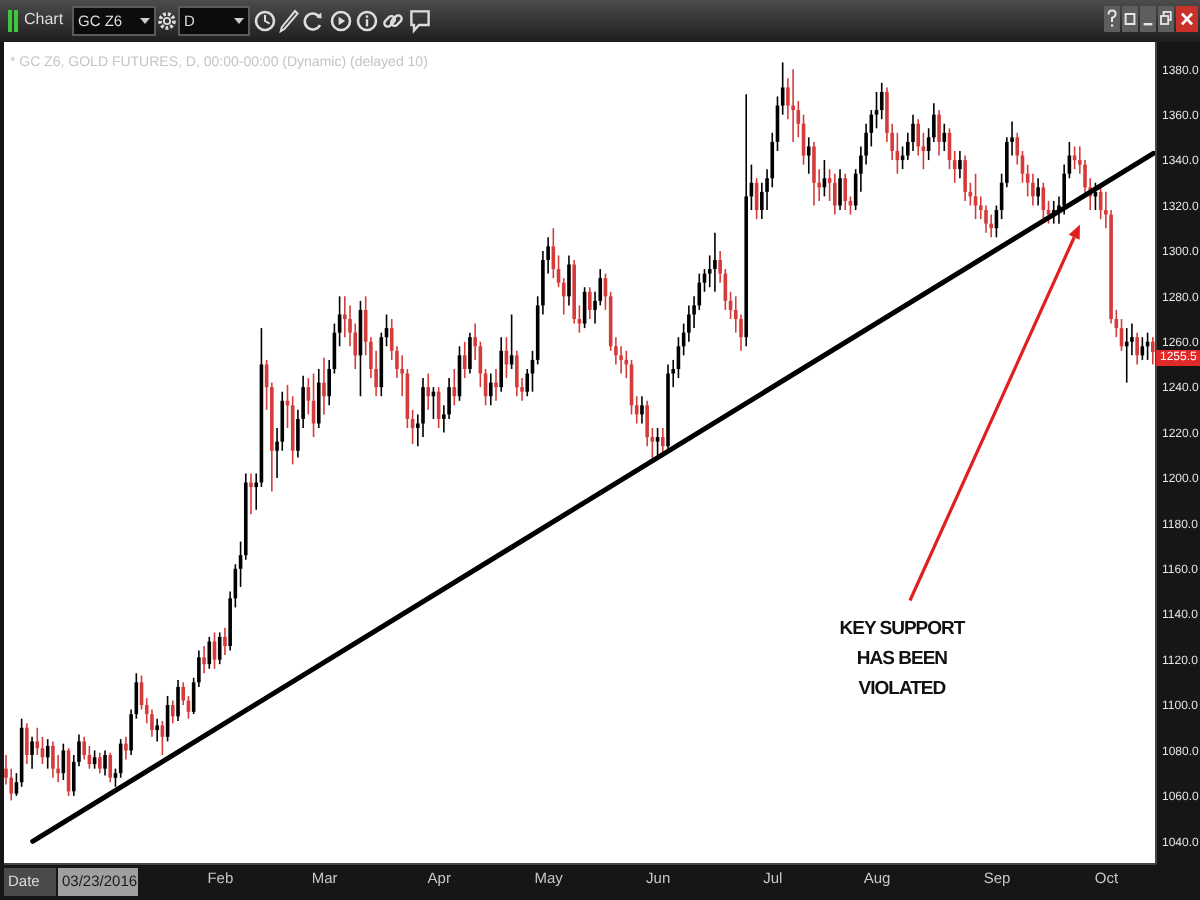  I want to click on text: Chart, so click(44, 19).